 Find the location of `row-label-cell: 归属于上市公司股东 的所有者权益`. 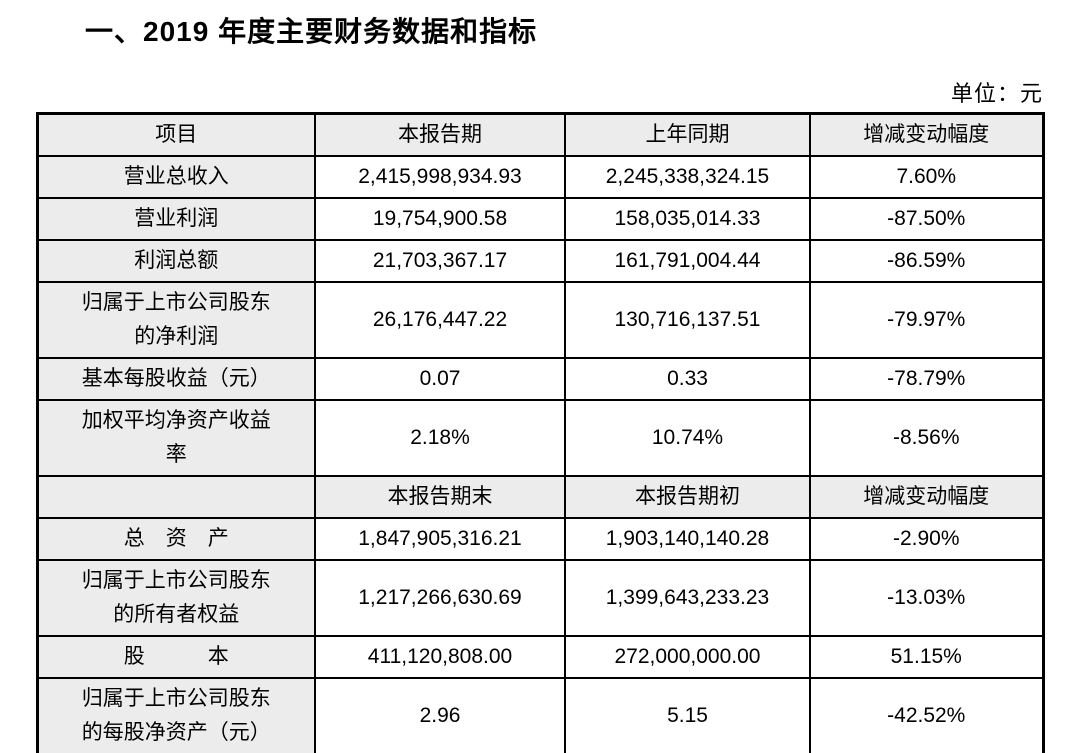

row-label-cell: 归属于上市公司股东 的所有者权益 is located at coordinates (176, 598).